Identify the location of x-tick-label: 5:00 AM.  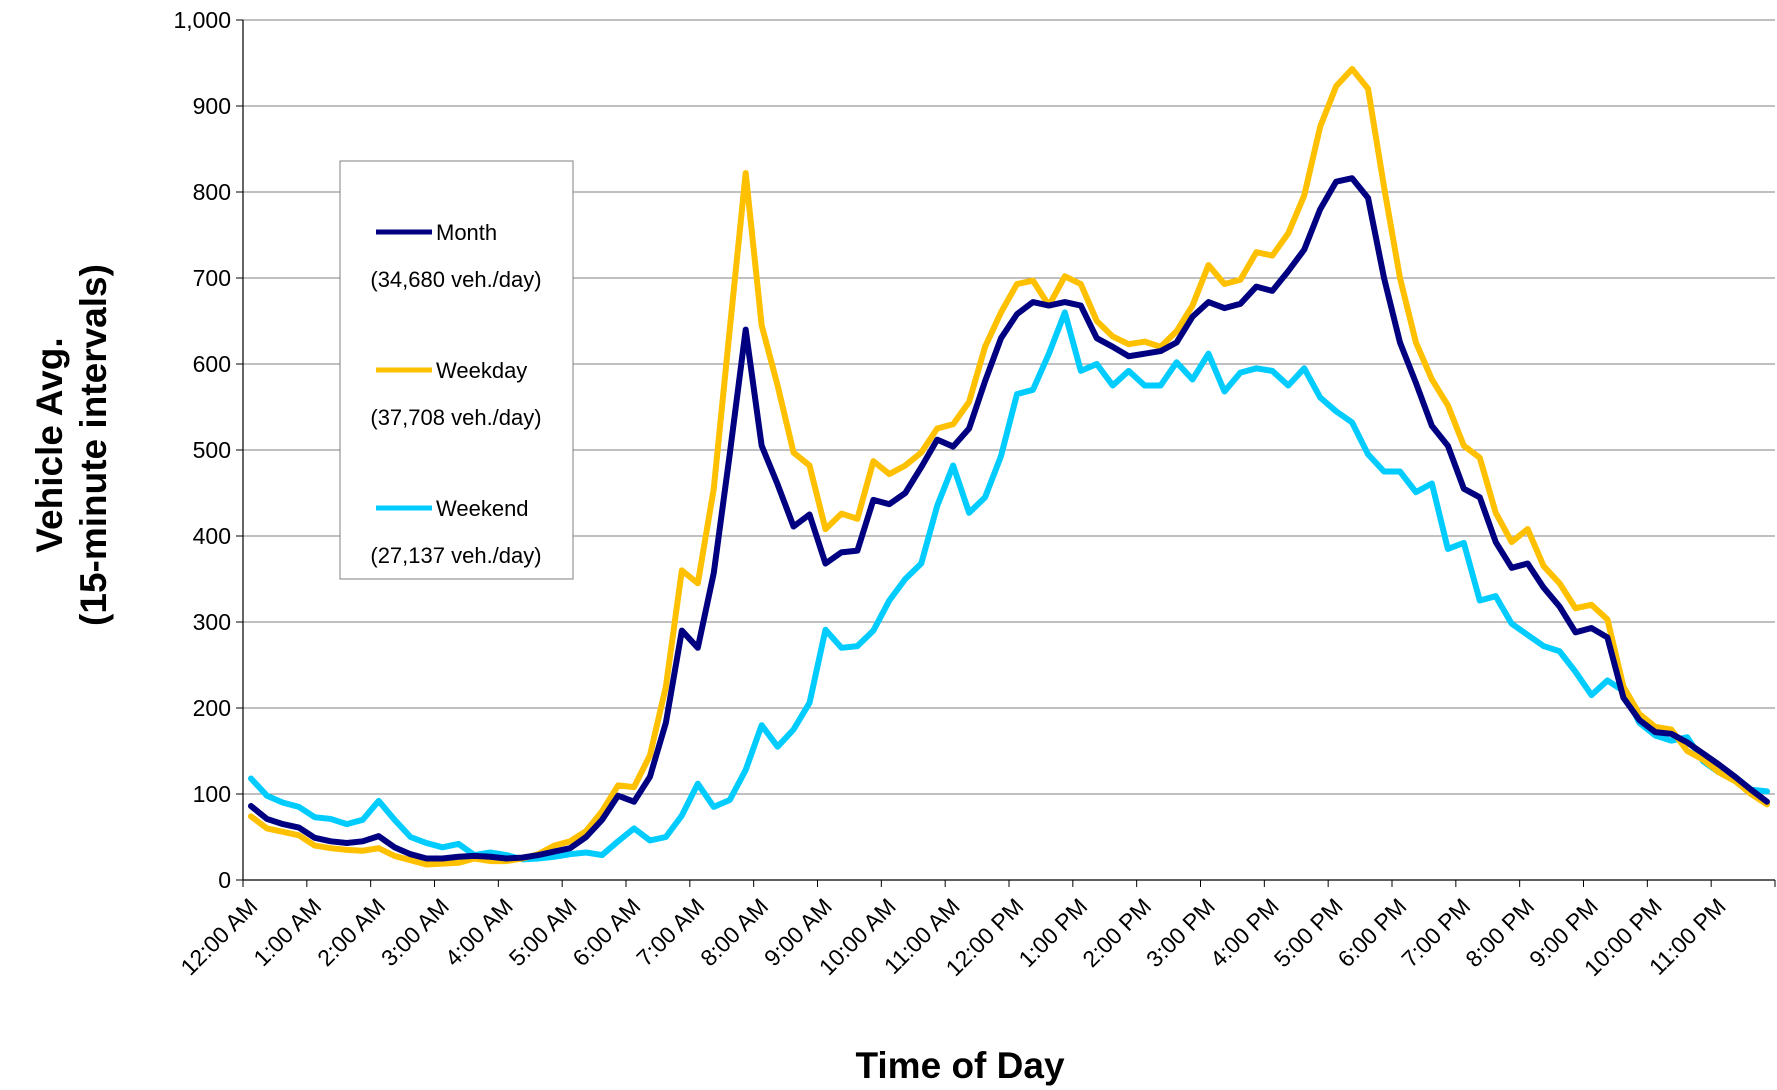
(543, 932).